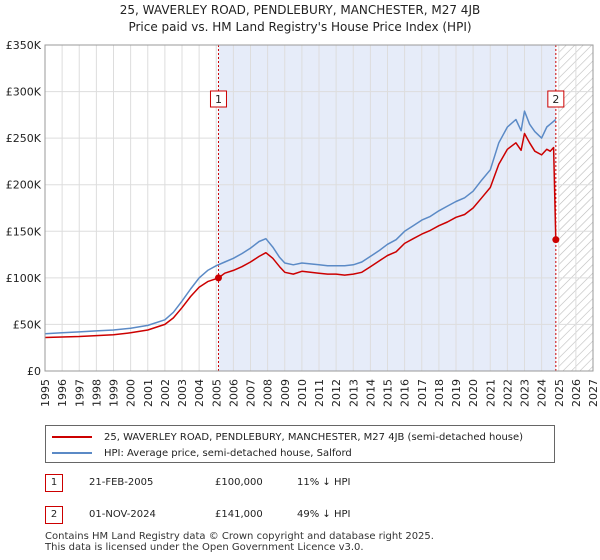  What do you see at coordinates (24, 231) in the screenshot?
I see `y-tick-label: £150K` at bounding box center [24, 231].